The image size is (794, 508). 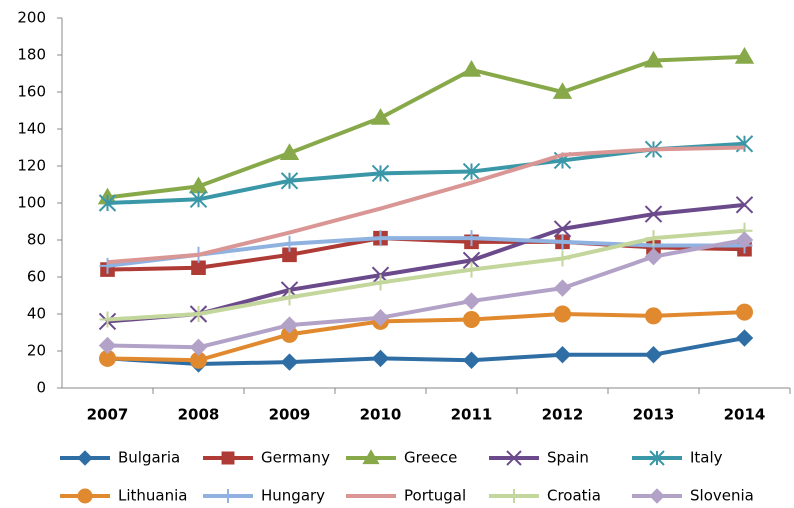 What do you see at coordinates (152, 496) in the screenshot?
I see `legend-label: Lithuania` at bounding box center [152, 496].